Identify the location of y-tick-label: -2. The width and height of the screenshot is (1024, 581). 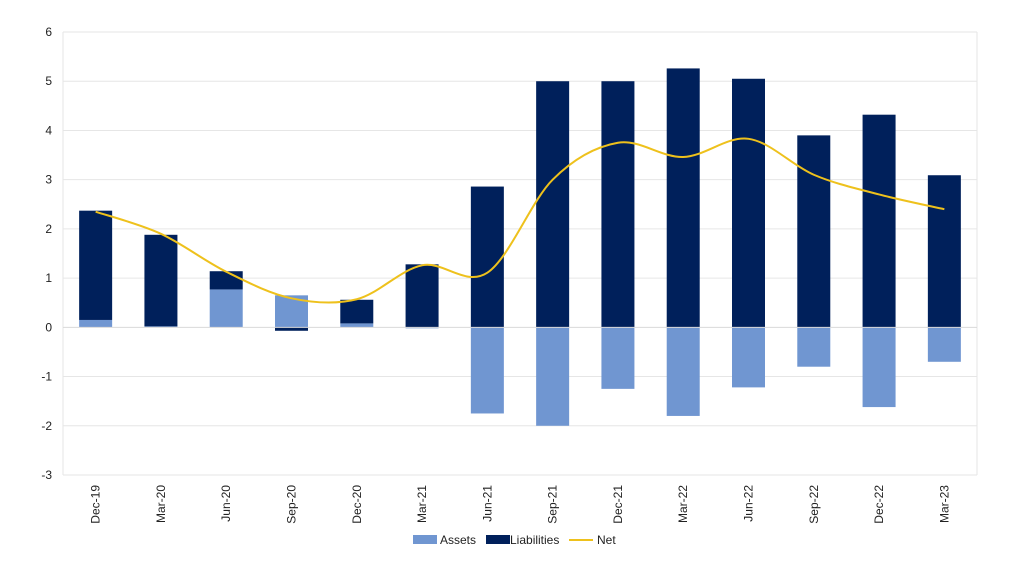
(46, 426).